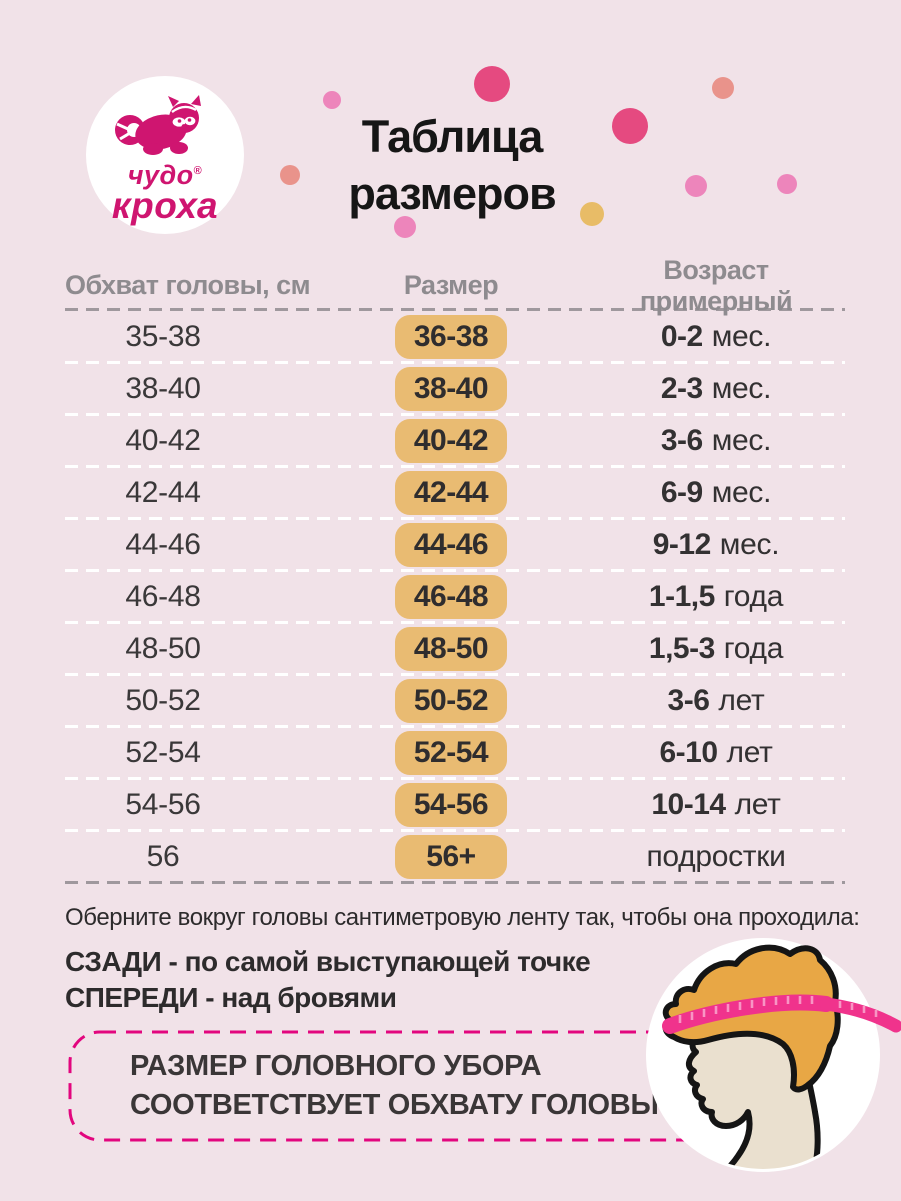  I want to click on size-cell: 54-56, so click(451, 805).